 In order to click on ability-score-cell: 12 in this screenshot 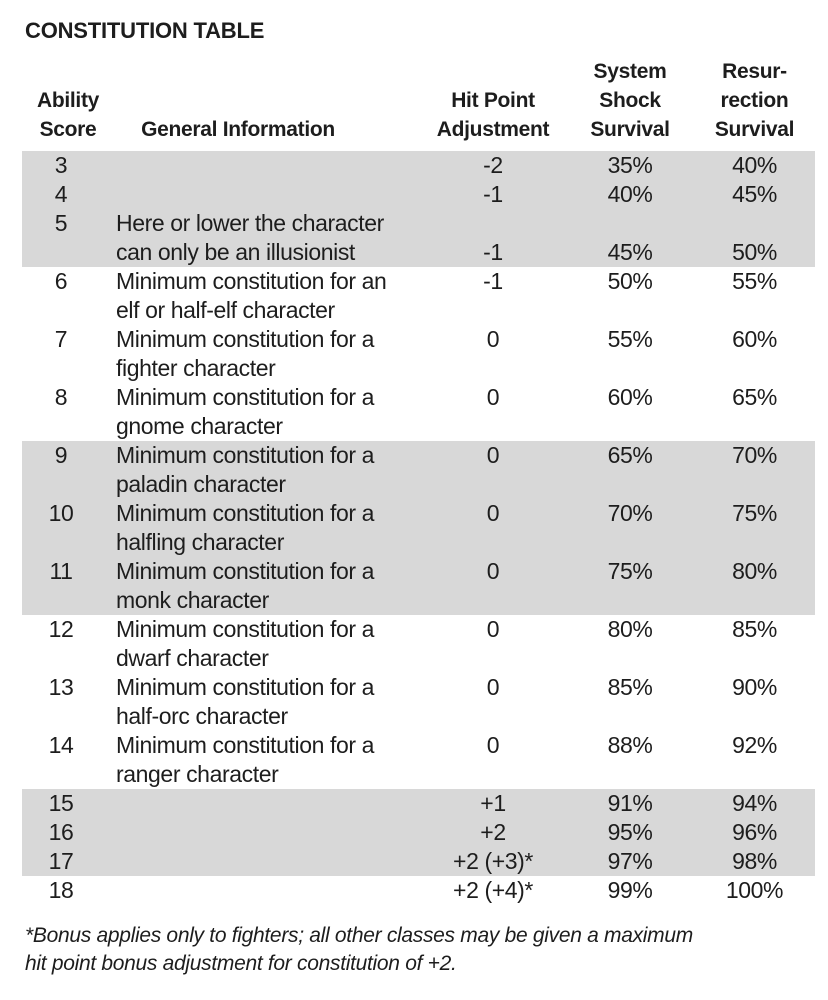, I will do `click(61, 629)`.